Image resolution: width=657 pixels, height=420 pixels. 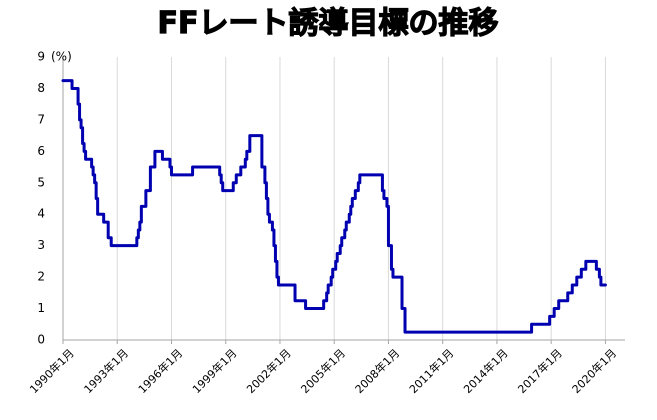 What do you see at coordinates (41, 88) in the screenshot?
I see `y-tick-label: 8` at bounding box center [41, 88].